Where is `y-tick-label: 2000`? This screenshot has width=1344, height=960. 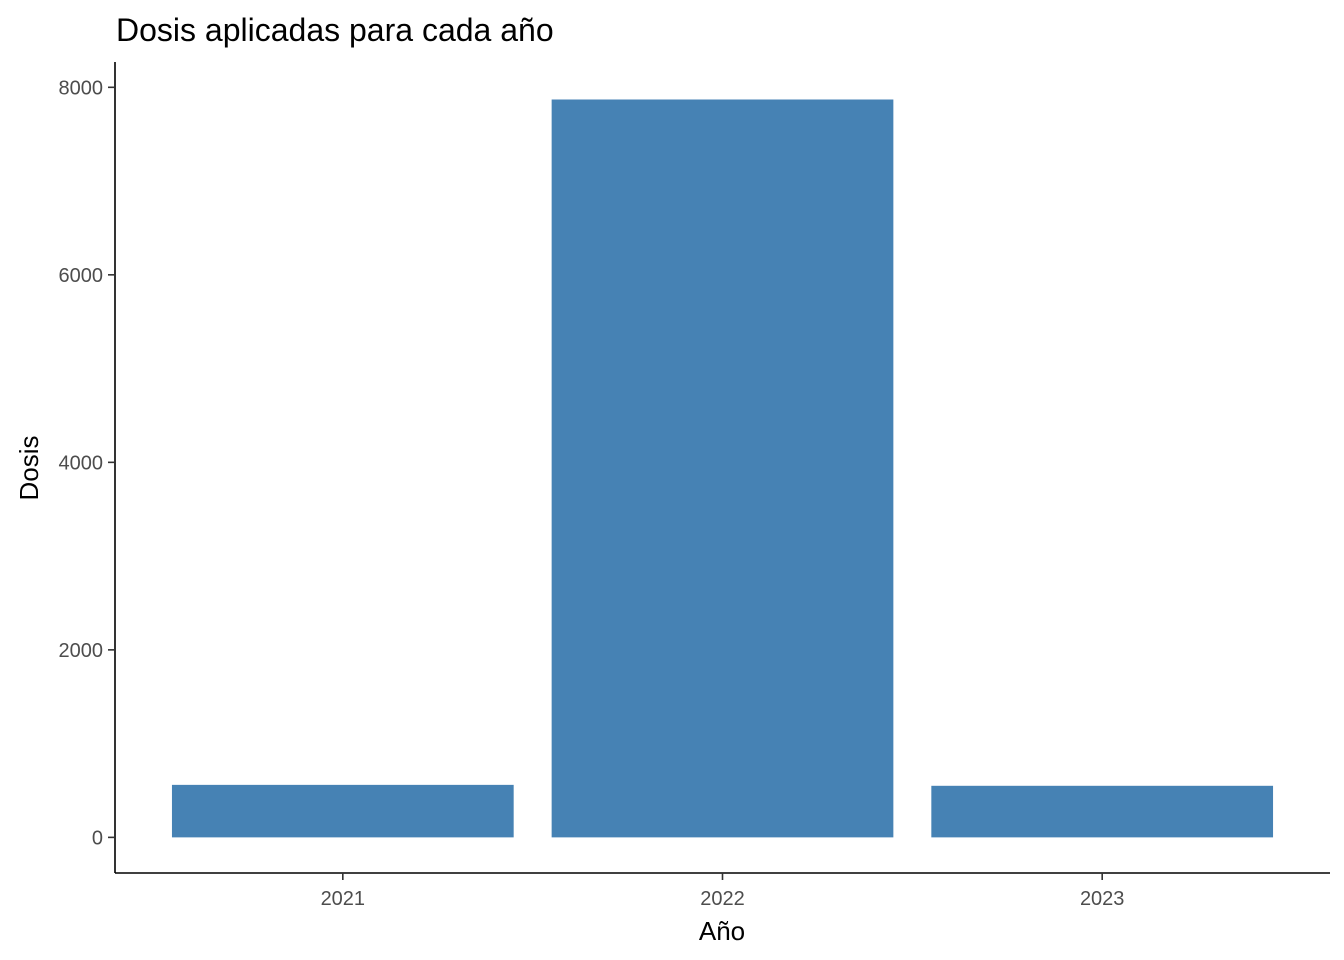 y-tick-label: 2000 is located at coordinates (81, 651).